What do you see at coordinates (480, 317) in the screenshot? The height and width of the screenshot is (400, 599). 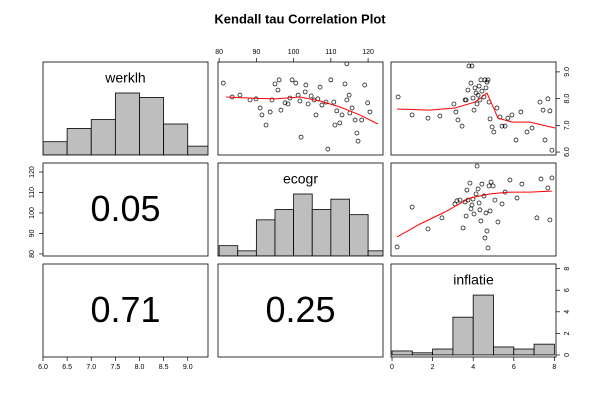 I see `panel: inflatie 0 2 4 6 8 0 2 4 6 8` at bounding box center [480, 317].